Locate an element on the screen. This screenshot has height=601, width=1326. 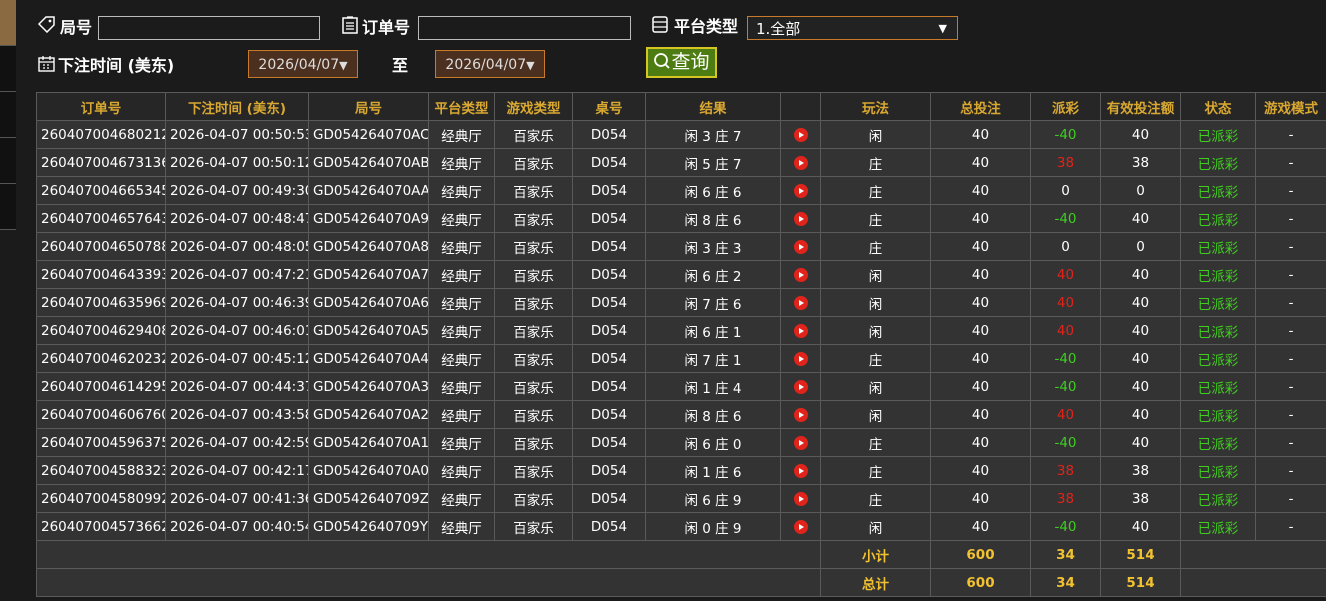
round-id: GD054264070AC is located at coordinates (368, 134).